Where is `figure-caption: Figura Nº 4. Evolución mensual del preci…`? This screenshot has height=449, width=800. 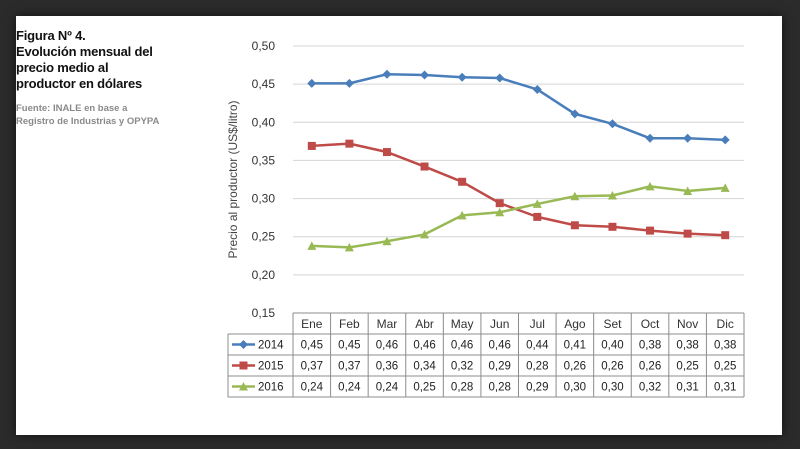 figure-caption: Figura Nº 4. Evolución mensual del preci… is located at coordinates (91, 78).